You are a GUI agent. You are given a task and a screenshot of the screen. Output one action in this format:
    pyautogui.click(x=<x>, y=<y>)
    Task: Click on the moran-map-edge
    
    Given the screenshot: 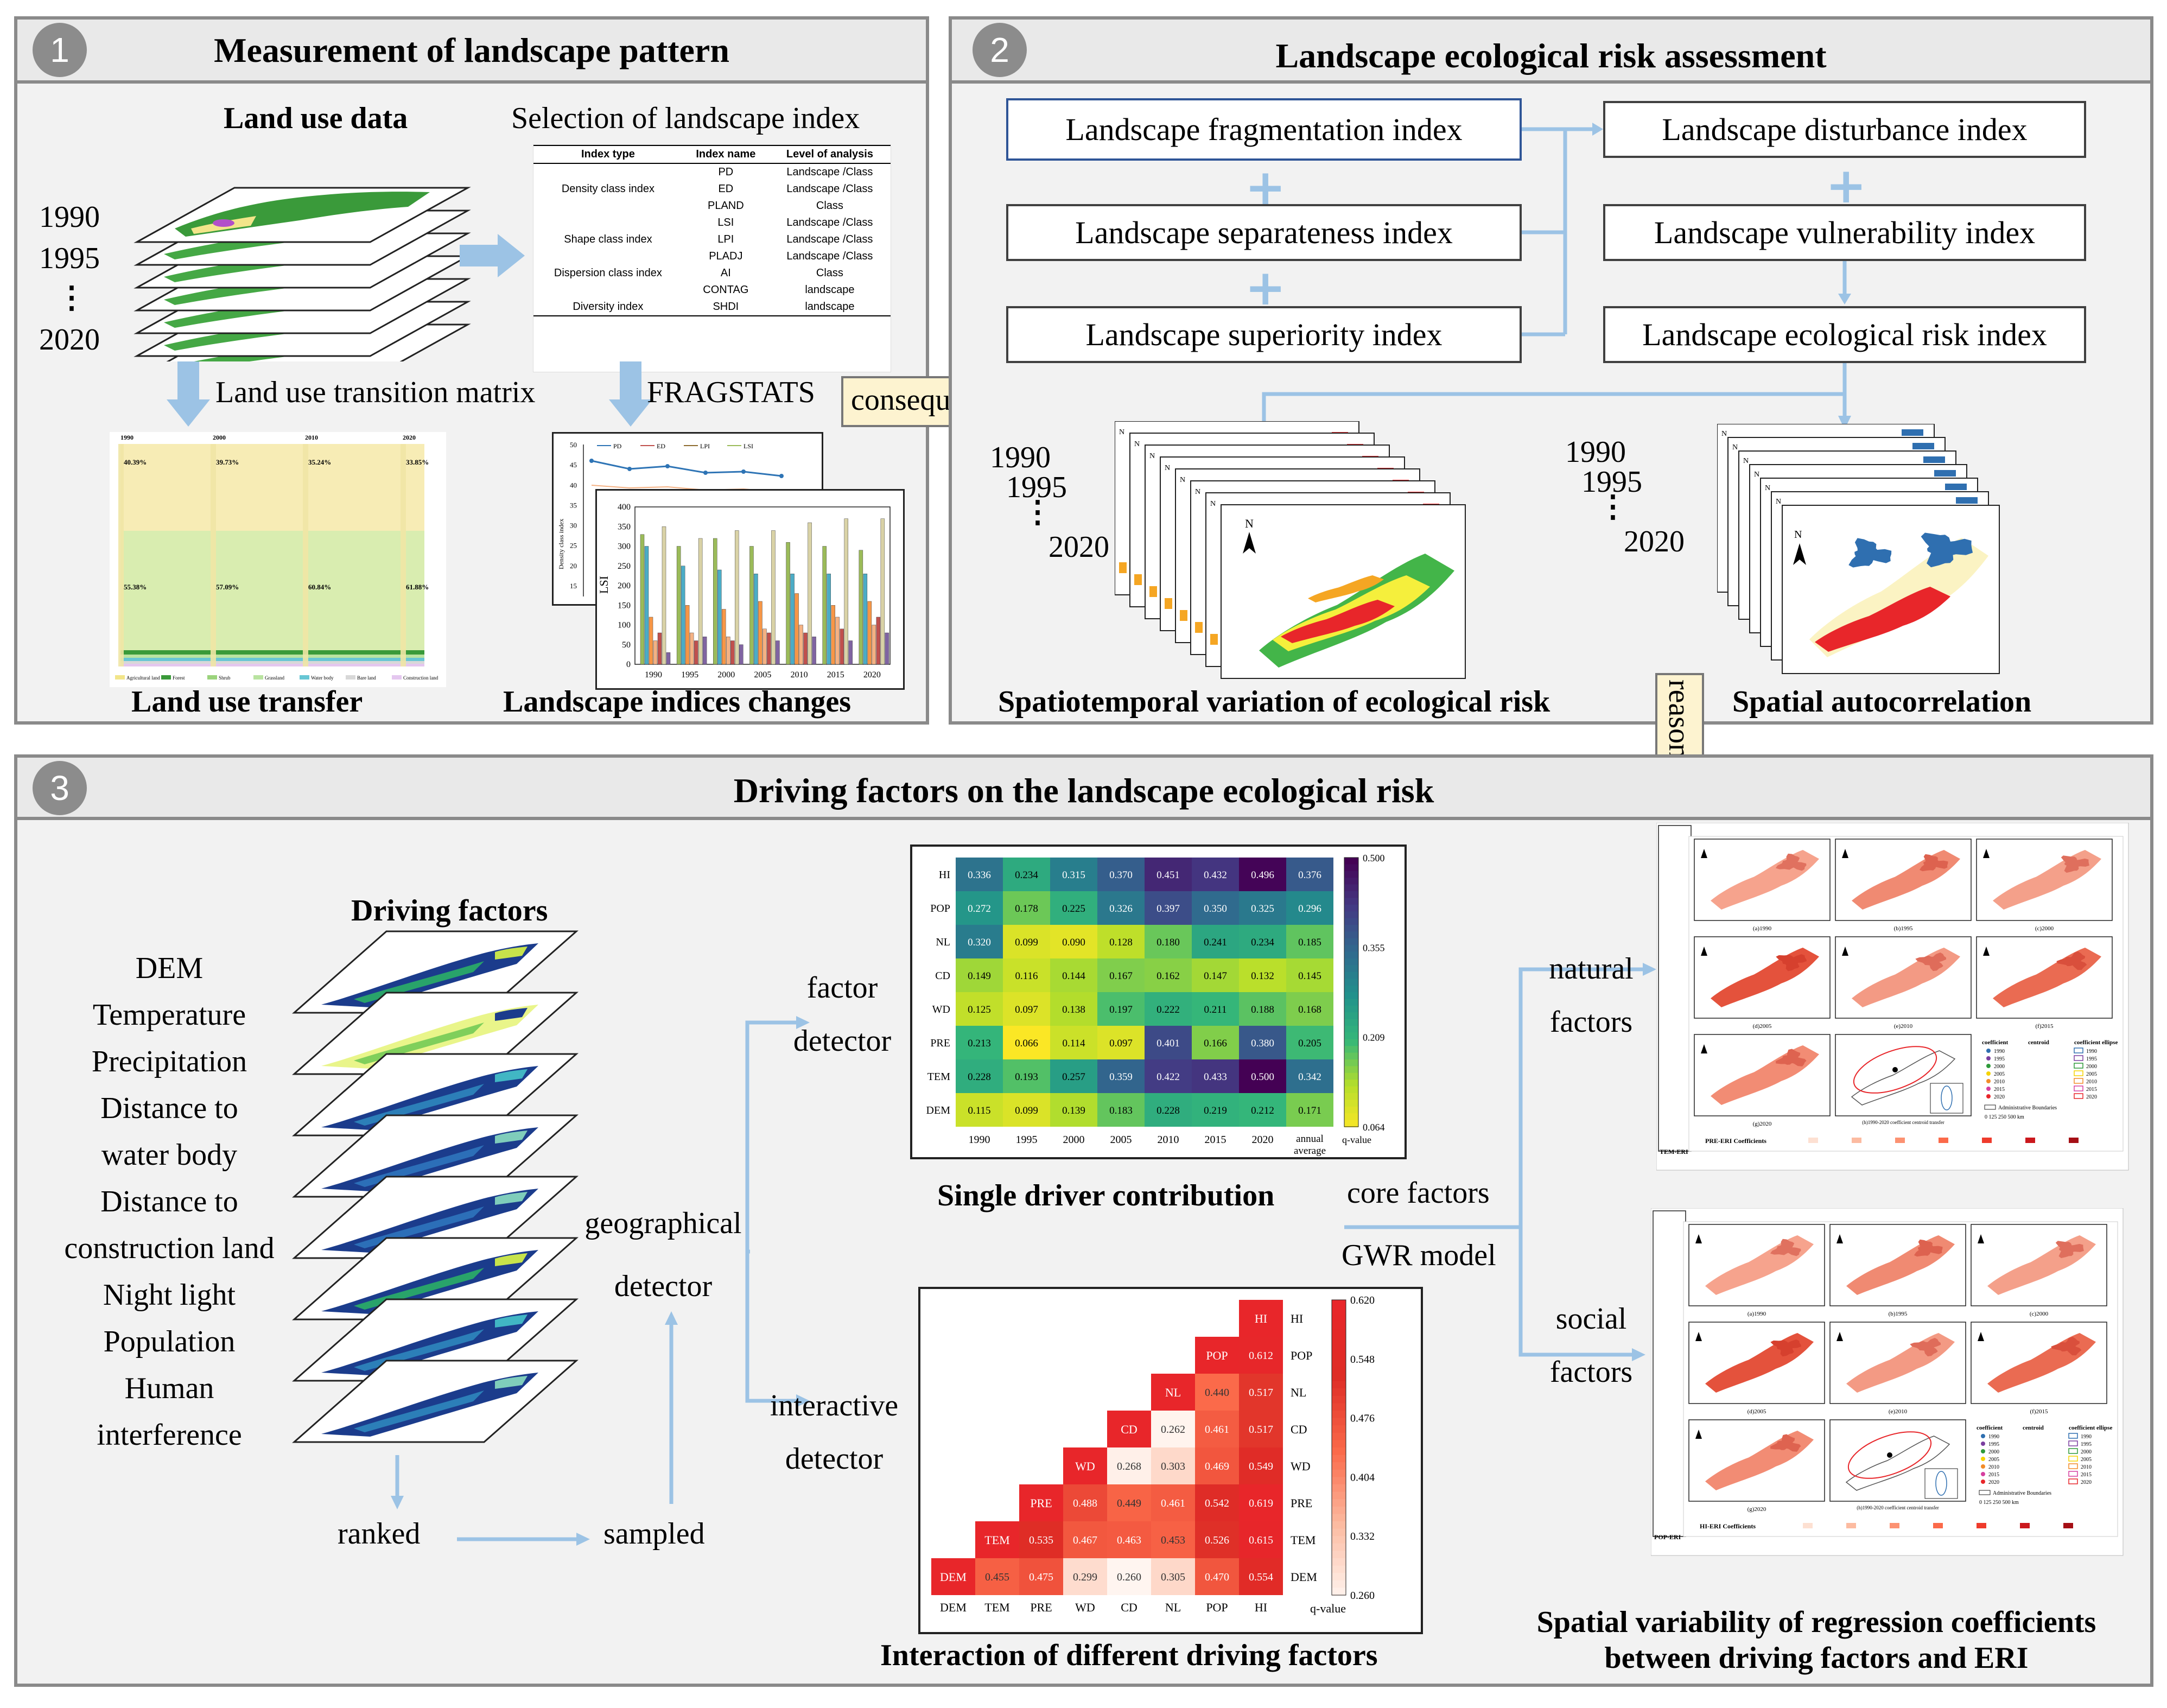 What is the action you would take?
    pyautogui.click(x=1923, y=446)
    